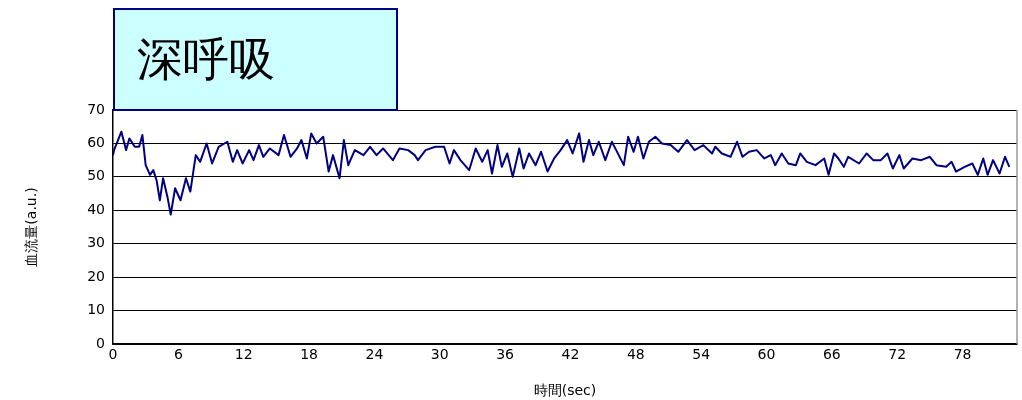 The width and height of the screenshot is (1022, 400). I want to click on x-tick-label: 42, so click(570, 354).